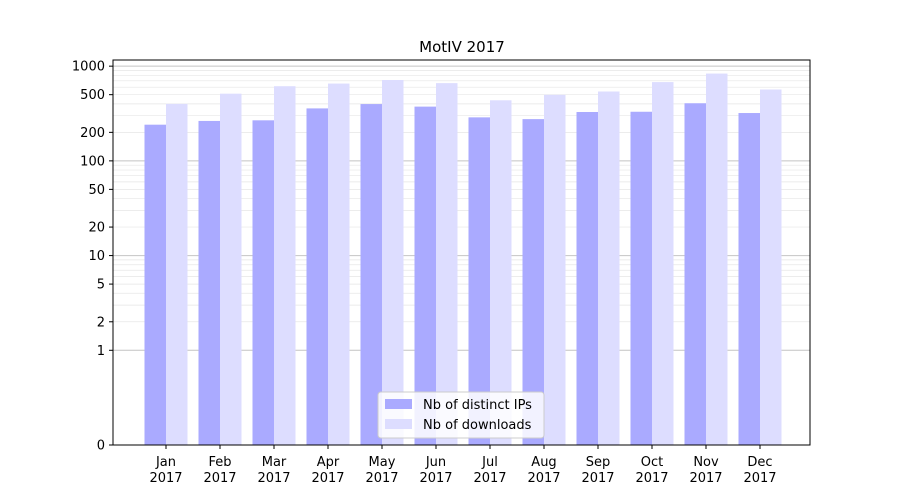 The image size is (900, 500). Describe the element at coordinates (96, 190) in the screenshot. I see `y-tick-label: 50` at that location.